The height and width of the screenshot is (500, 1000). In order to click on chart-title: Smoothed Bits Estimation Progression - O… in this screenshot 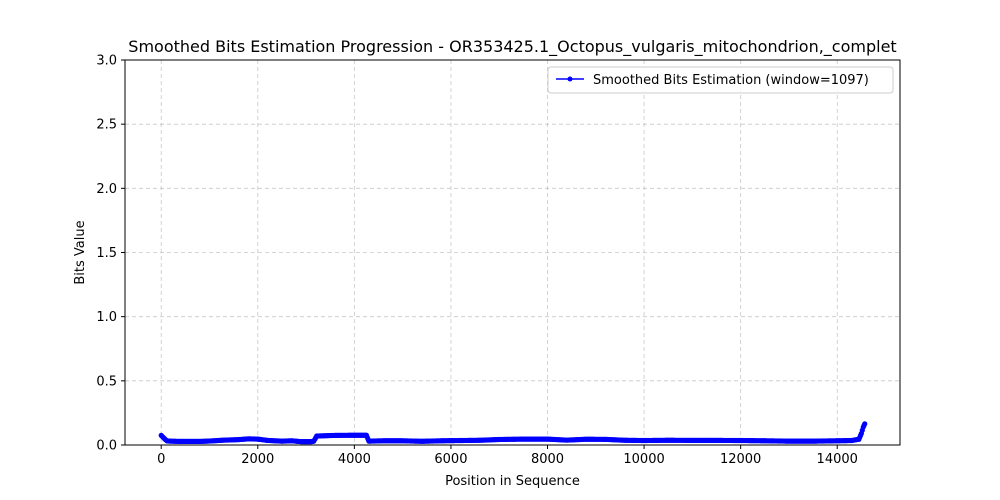, I will do `click(512, 47)`.